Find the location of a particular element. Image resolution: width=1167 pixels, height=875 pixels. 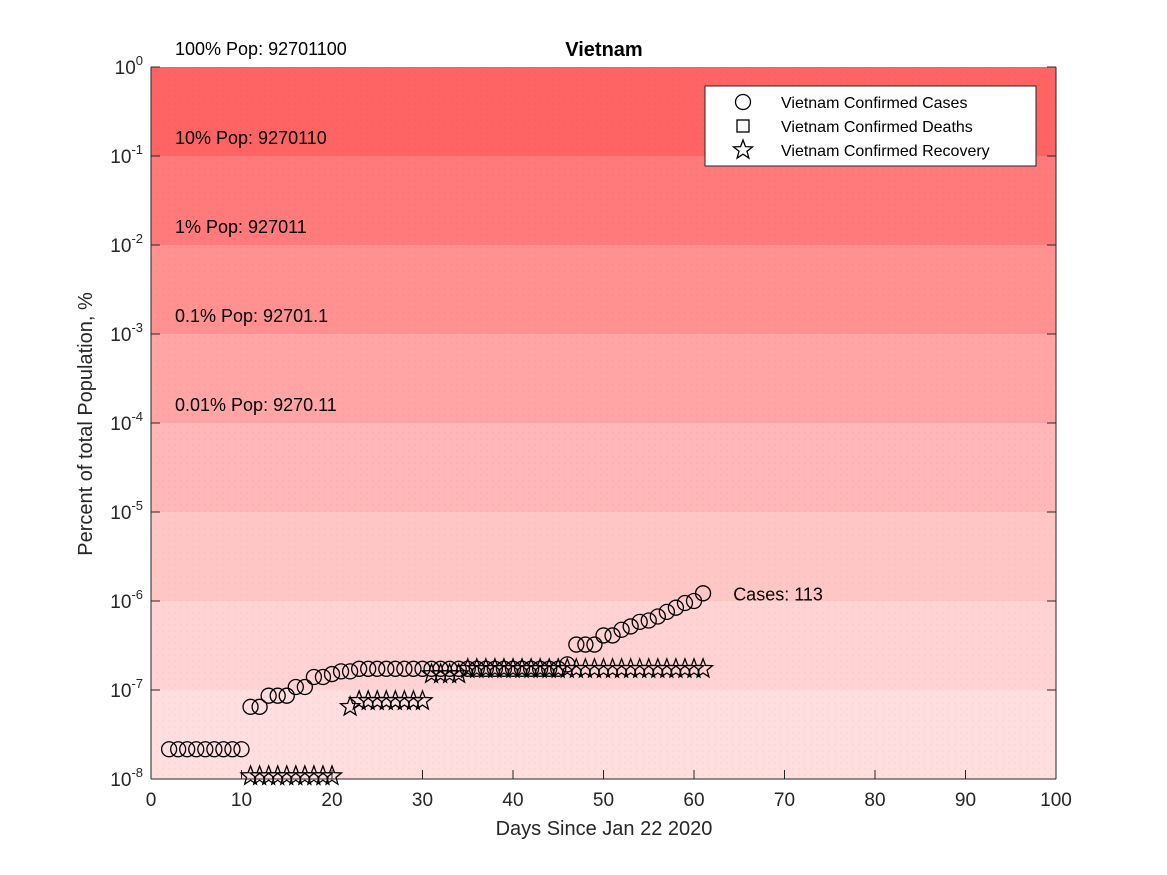

x-tick-label-9: 90 is located at coordinates (965, 800).